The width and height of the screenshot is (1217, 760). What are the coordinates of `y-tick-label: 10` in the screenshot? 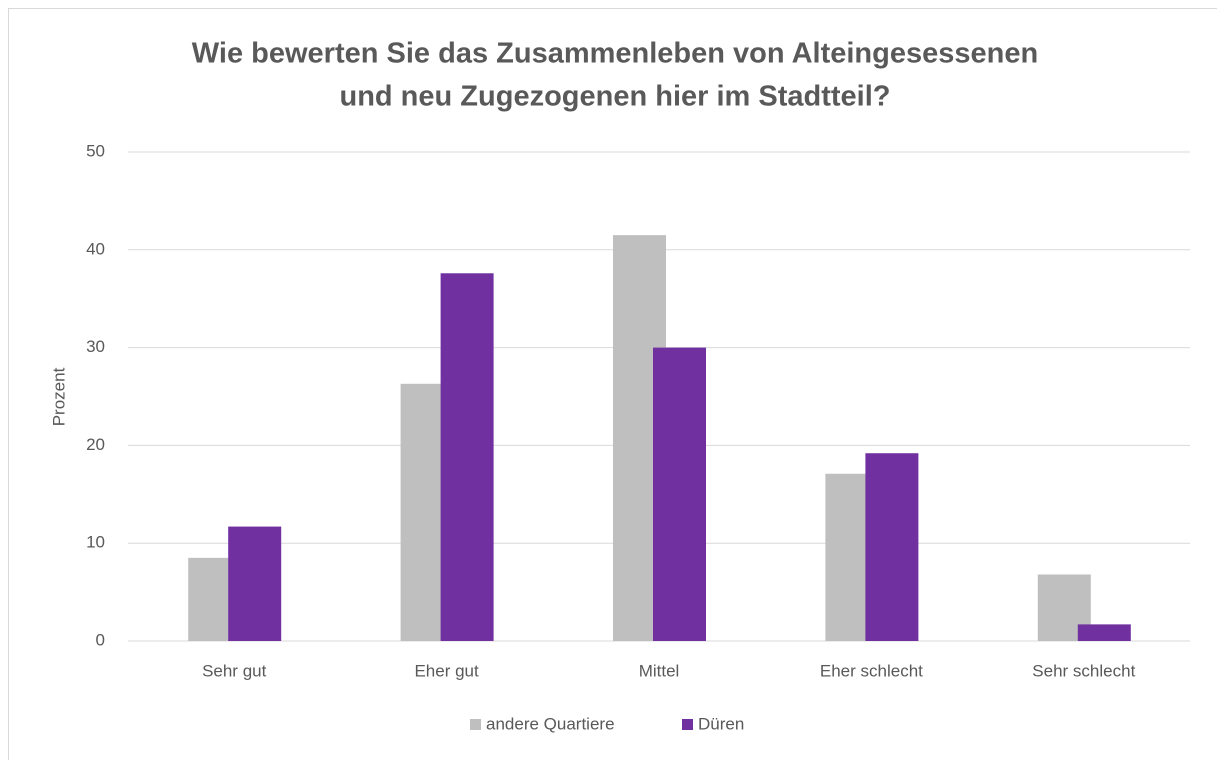 It's located at (95, 542).